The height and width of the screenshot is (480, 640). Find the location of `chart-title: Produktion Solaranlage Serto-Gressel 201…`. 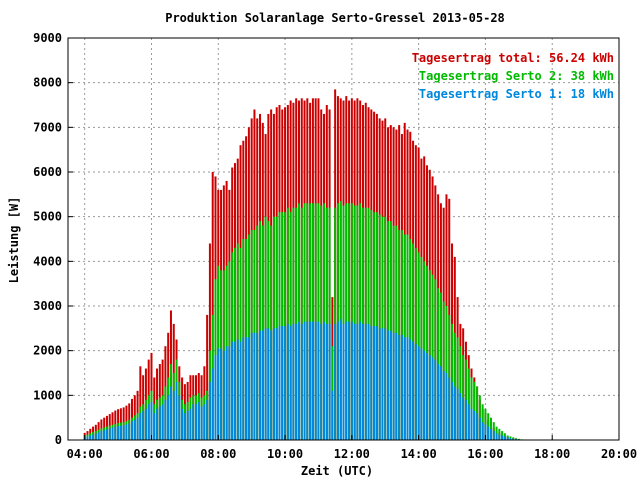

chart-title: Produktion Solaranlage Serto-Gressel 201… is located at coordinates (335, 18).